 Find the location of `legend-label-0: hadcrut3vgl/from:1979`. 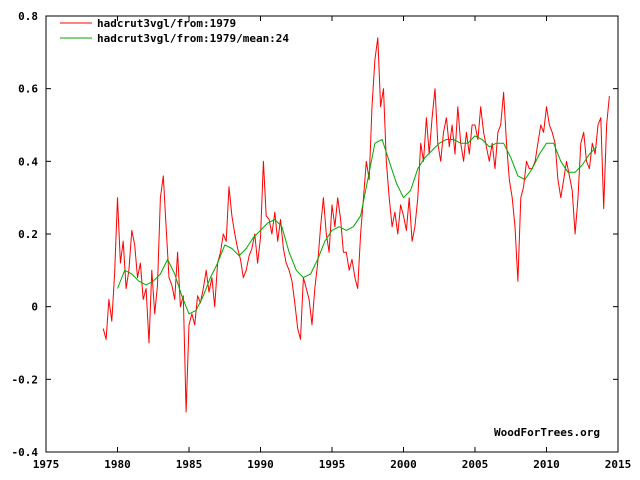

legend-label-0: hadcrut3vgl/from:1979 is located at coordinates (166, 23).